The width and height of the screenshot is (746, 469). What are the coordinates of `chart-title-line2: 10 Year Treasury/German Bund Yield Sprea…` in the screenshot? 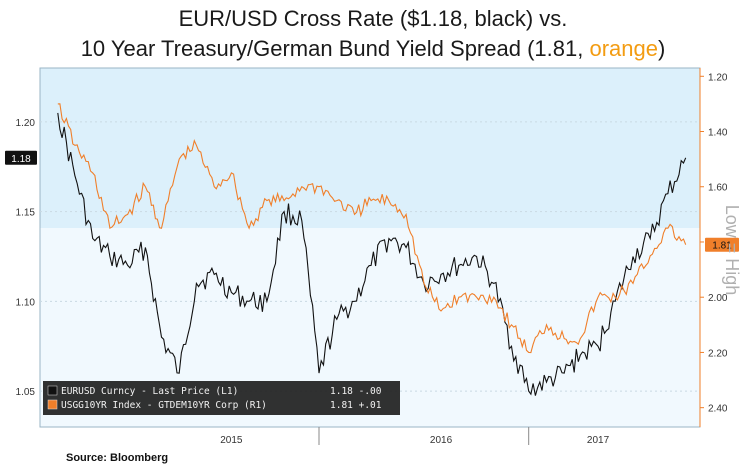 It's located at (373, 49).